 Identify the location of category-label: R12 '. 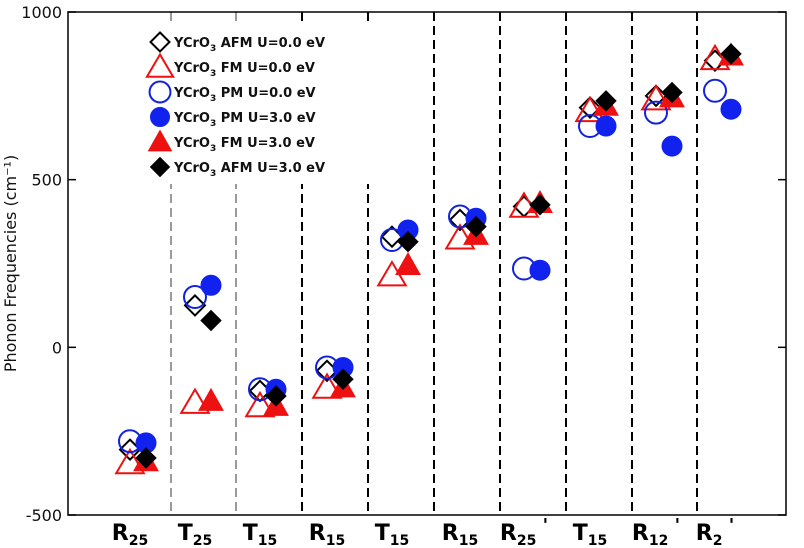
(656, 531).